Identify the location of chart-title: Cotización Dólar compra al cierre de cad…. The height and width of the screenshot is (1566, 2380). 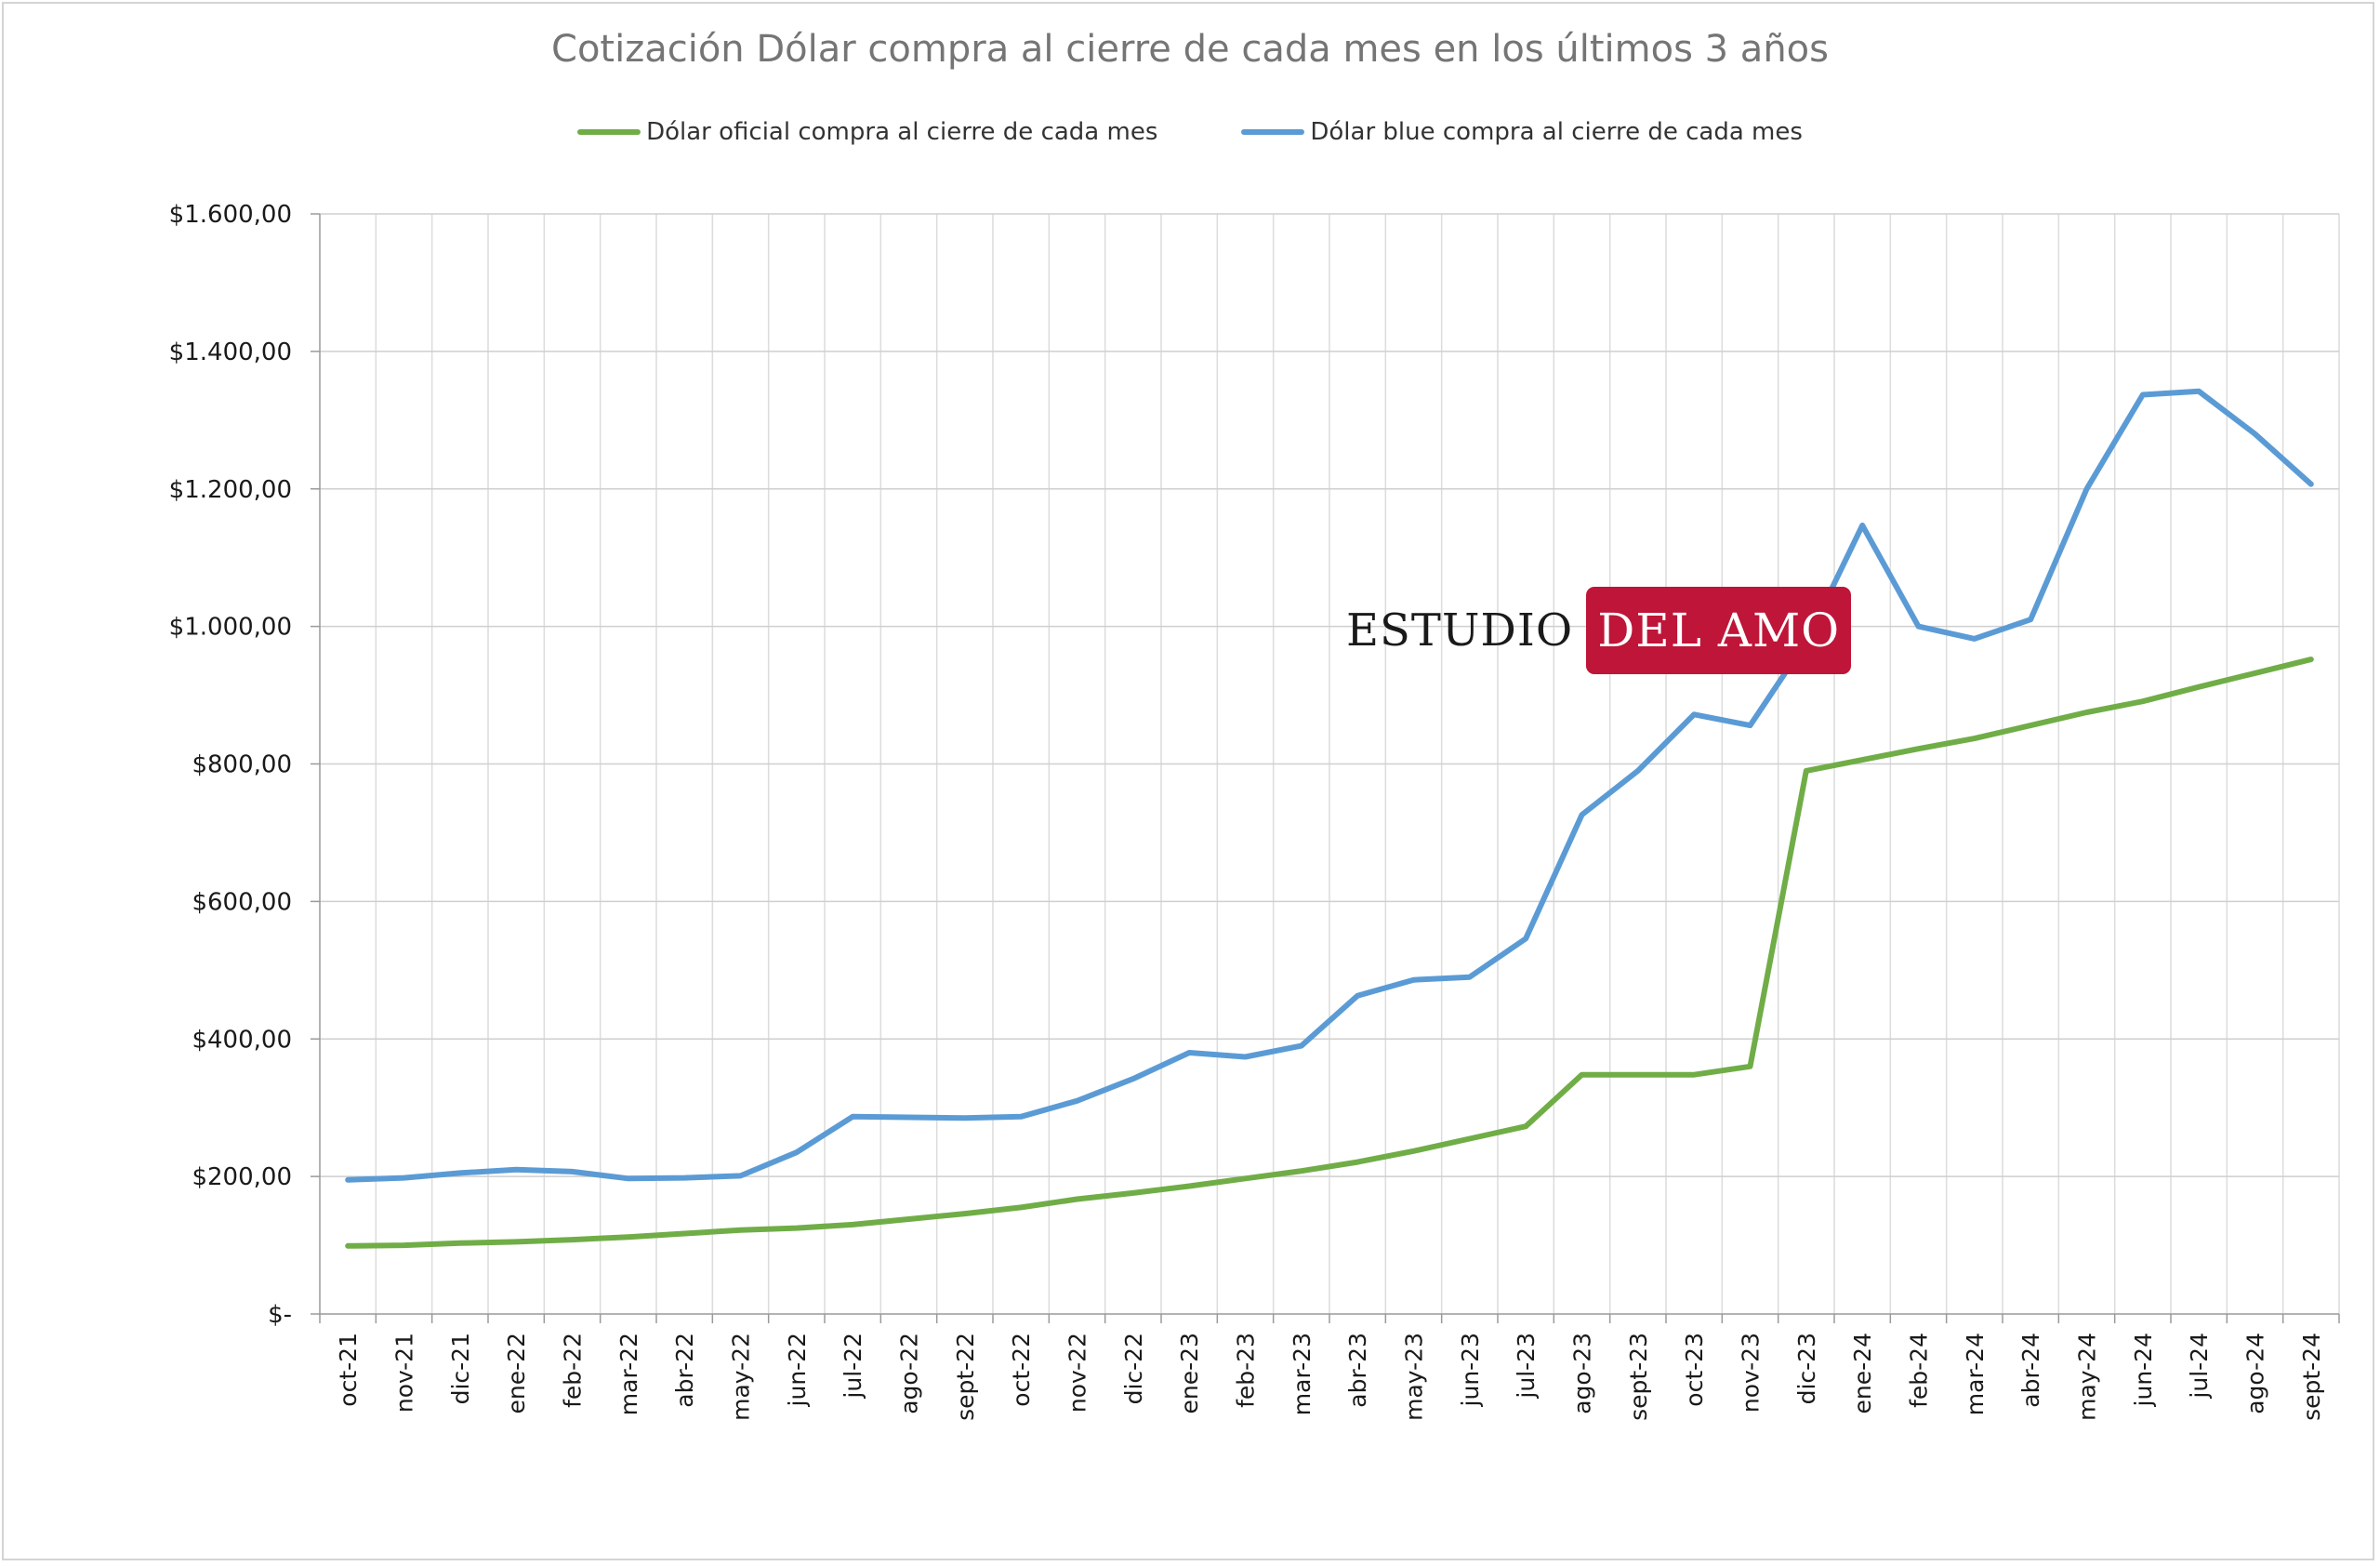
(1190, 49).